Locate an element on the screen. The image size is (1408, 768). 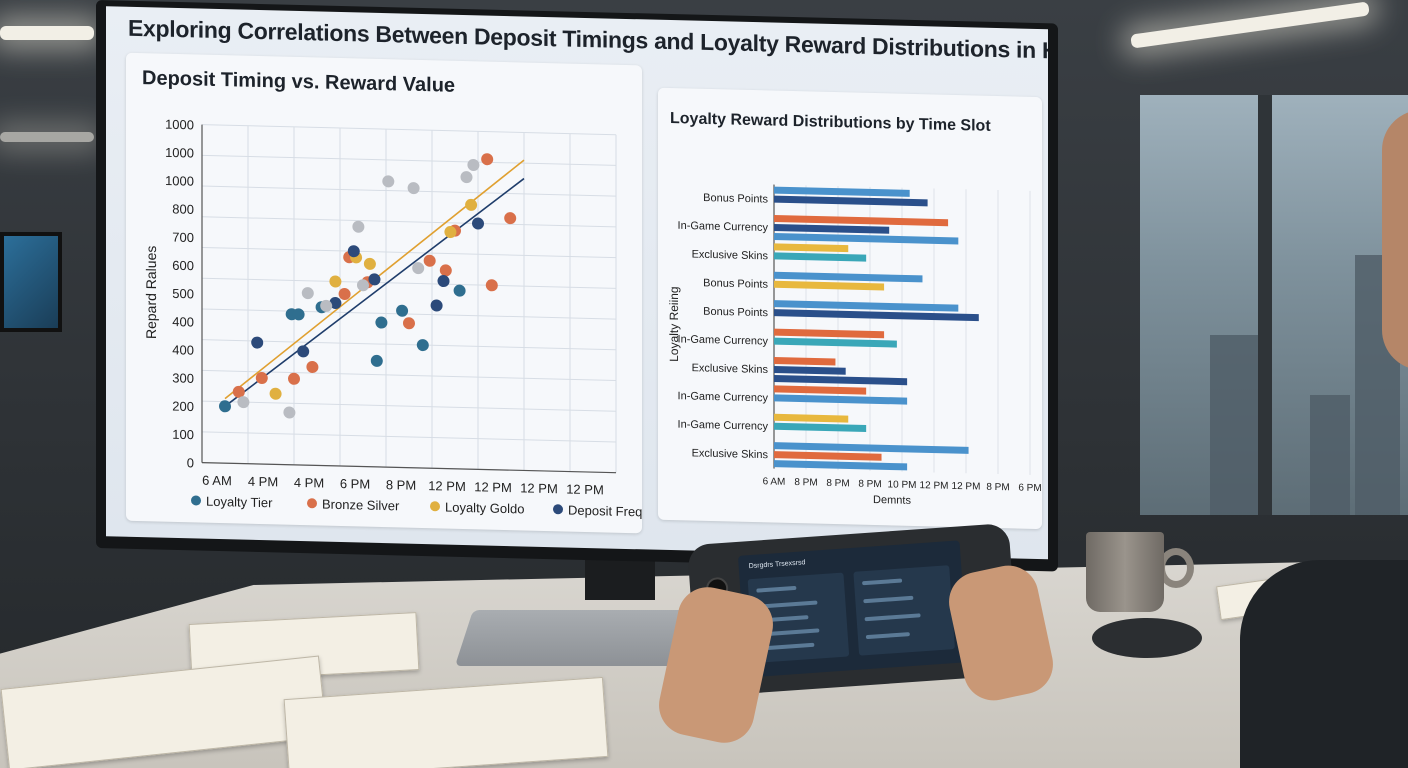
category-label: Bonus Points is located at coordinates (735, 313).